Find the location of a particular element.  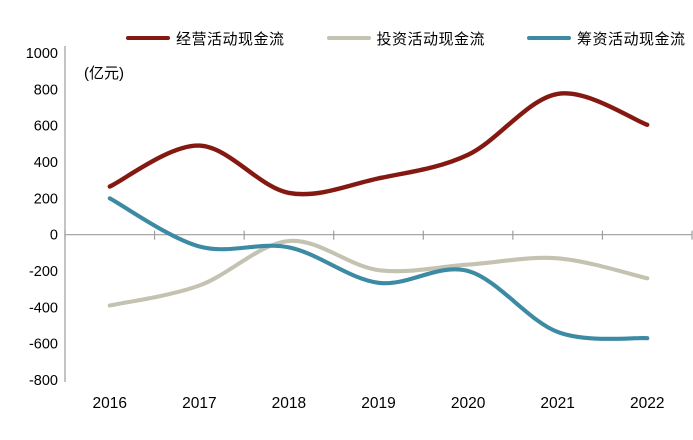

y-axis-label: -600 is located at coordinates (43, 345).